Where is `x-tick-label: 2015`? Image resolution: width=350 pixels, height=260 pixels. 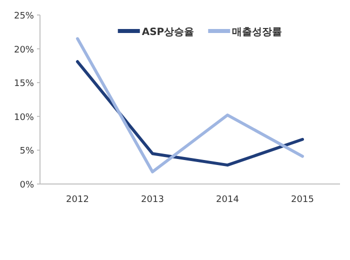
x-tick-label: 2015 is located at coordinates (302, 200).